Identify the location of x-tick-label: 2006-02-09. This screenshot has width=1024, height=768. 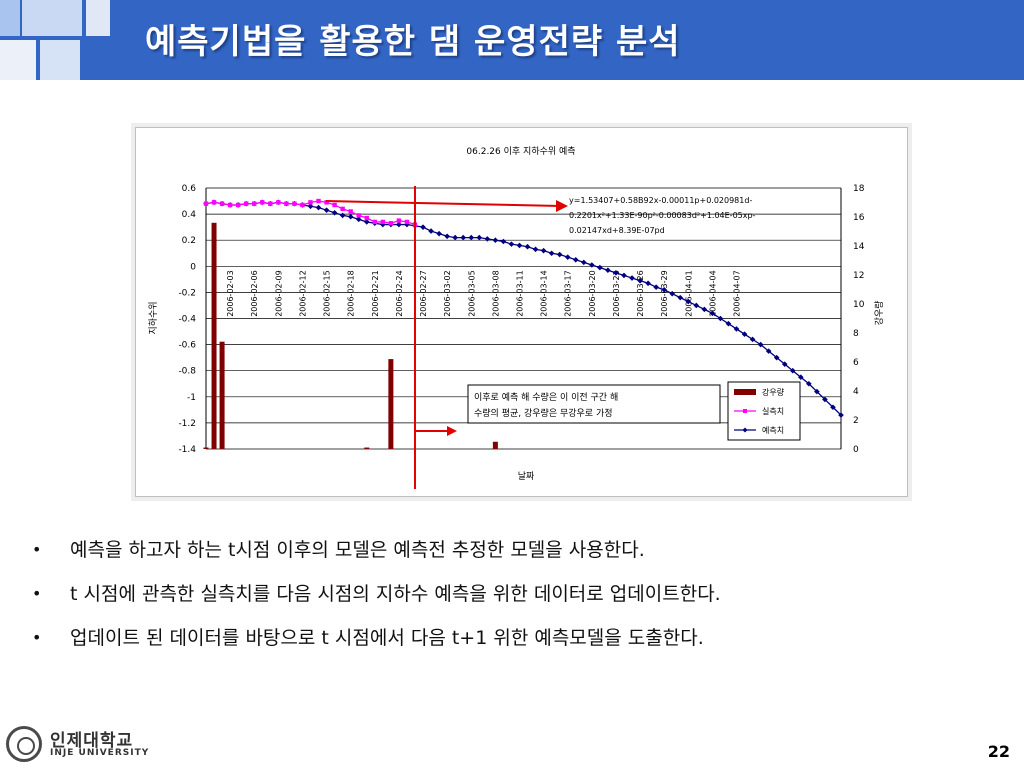
(278, 293).